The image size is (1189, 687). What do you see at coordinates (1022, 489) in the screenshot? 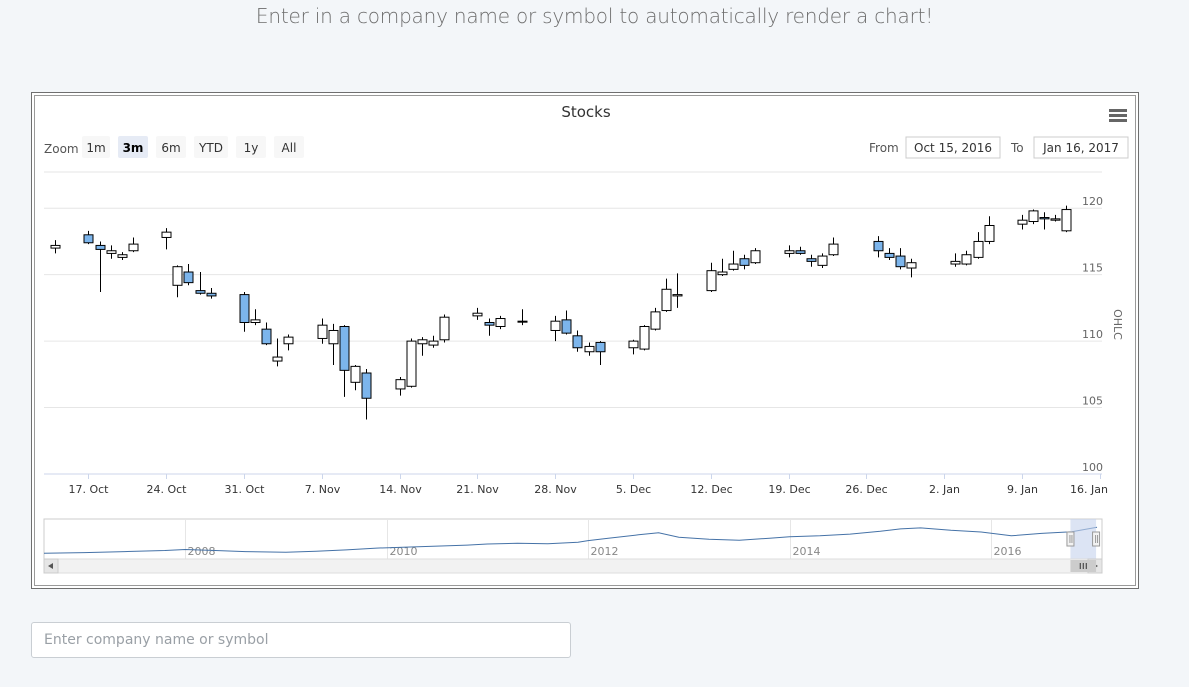
I see `x-tick-label: 9. Jan` at bounding box center [1022, 489].